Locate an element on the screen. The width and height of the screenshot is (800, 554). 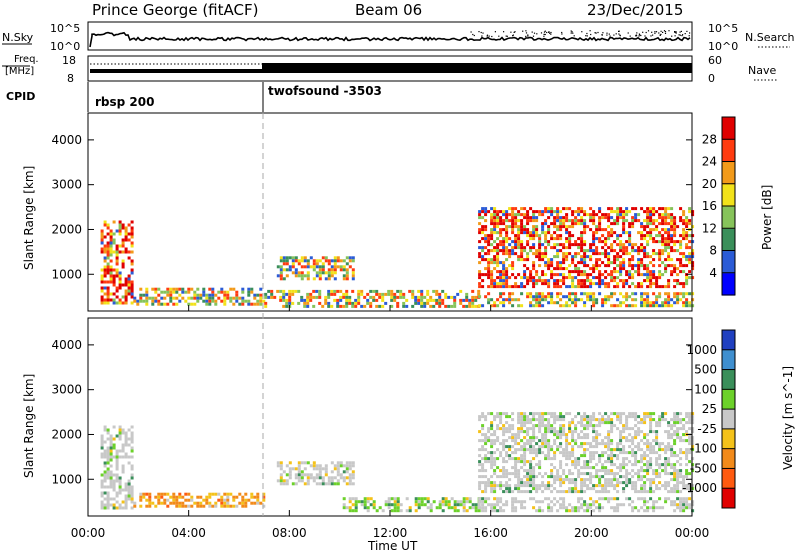
station-title: Prince George (fitACF) is located at coordinates (175, 10).